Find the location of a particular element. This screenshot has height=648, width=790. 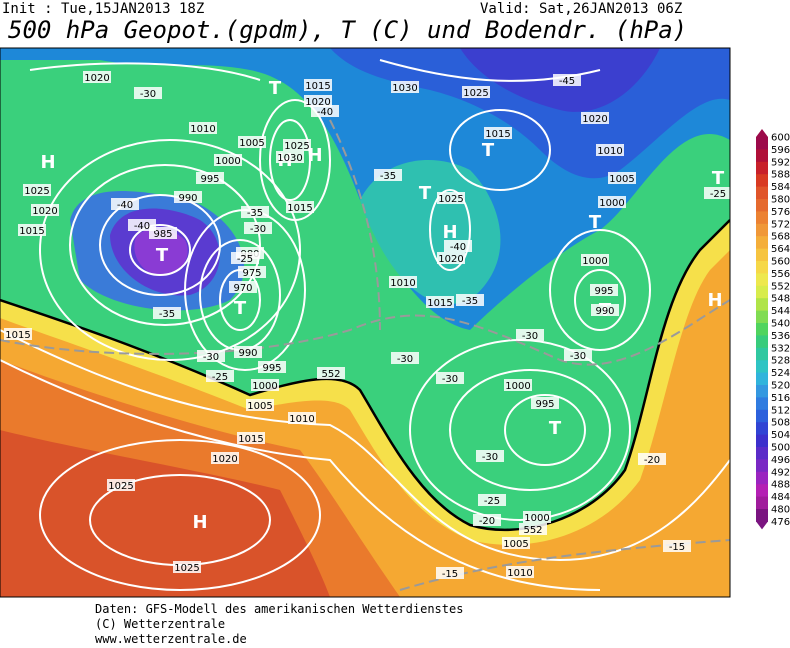

colorbar-label: 576 is located at coordinates (780, 212).